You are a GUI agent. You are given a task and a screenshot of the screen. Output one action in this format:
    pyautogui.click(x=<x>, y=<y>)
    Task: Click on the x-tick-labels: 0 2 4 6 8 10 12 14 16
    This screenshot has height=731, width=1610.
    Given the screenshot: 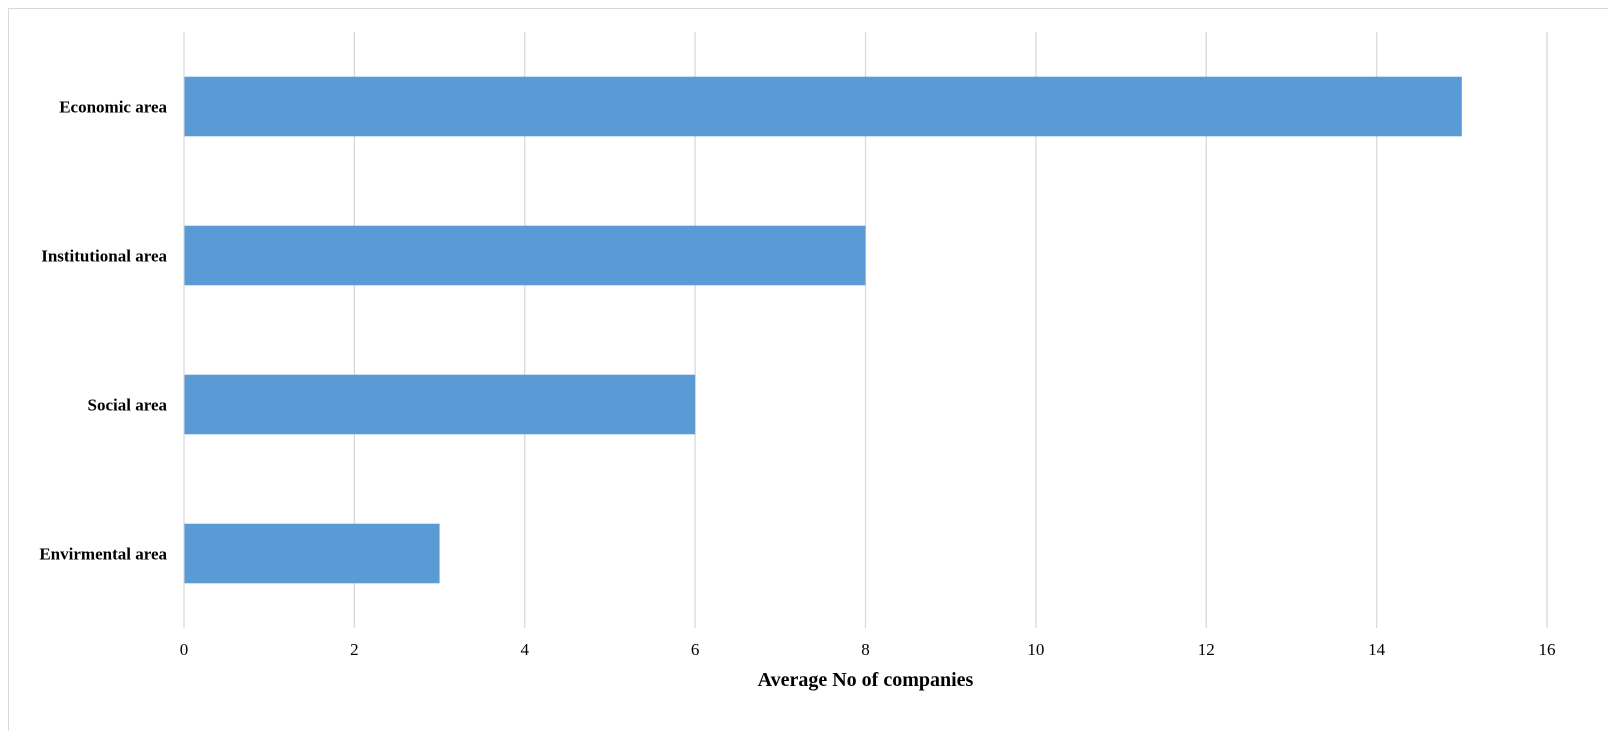 What is the action you would take?
    pyautogui.click(x=868, y=649)
    